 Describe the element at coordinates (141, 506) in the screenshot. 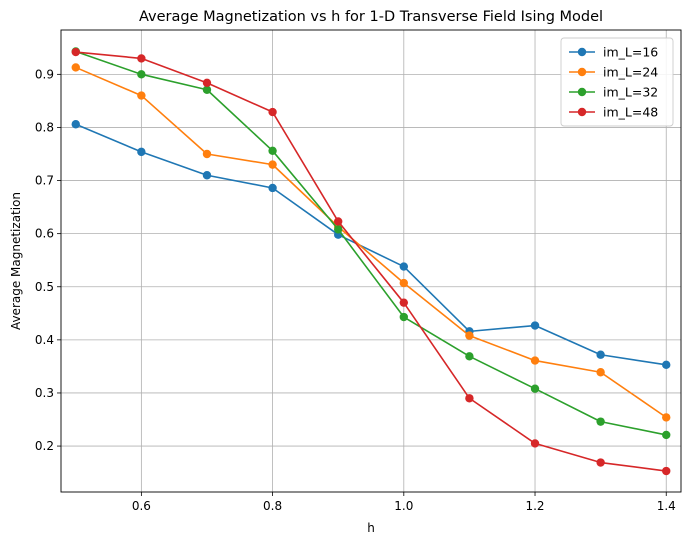

I see `x-tick-label: 0.6` at that location.